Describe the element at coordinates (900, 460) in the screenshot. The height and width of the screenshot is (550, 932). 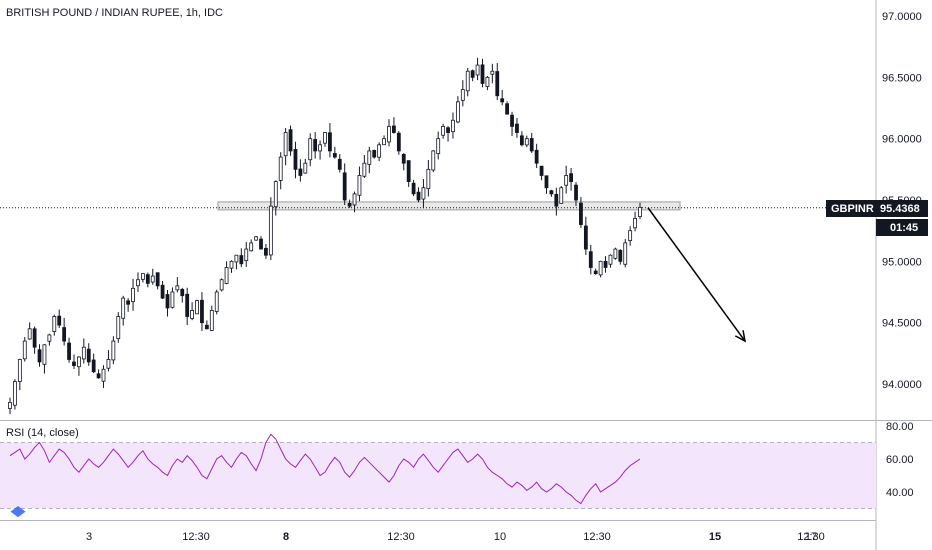
I see `rsi-tick-label: 60.00` at that location.